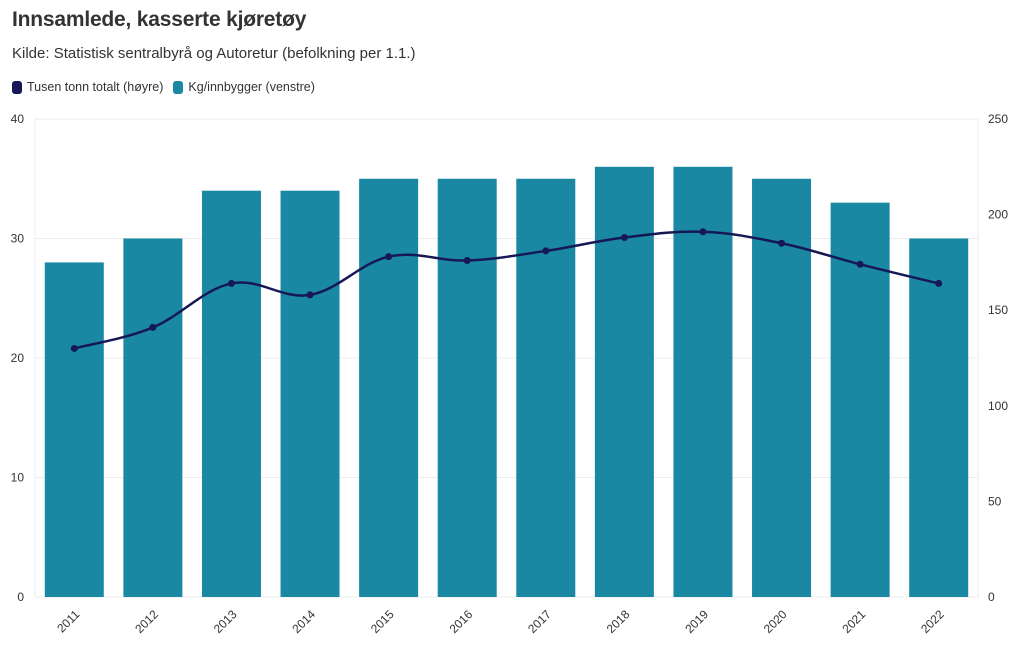 Image resolution: width=1020 pixels, height=650 pixels. Describe the element at coordinates (389, 257) in the screenshot. I see `line-point-2015` at that location.